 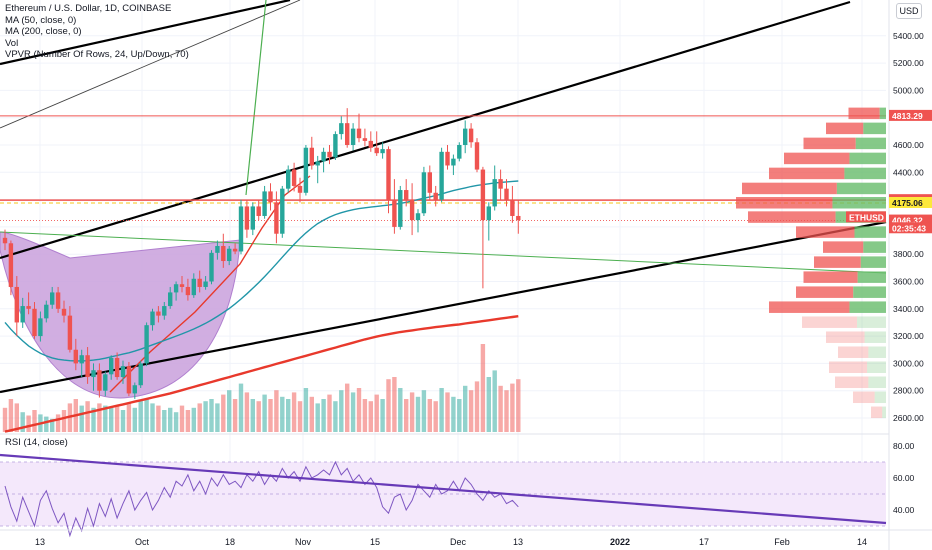 I want to click on currency-button: USD, so click(x=909, y=11).